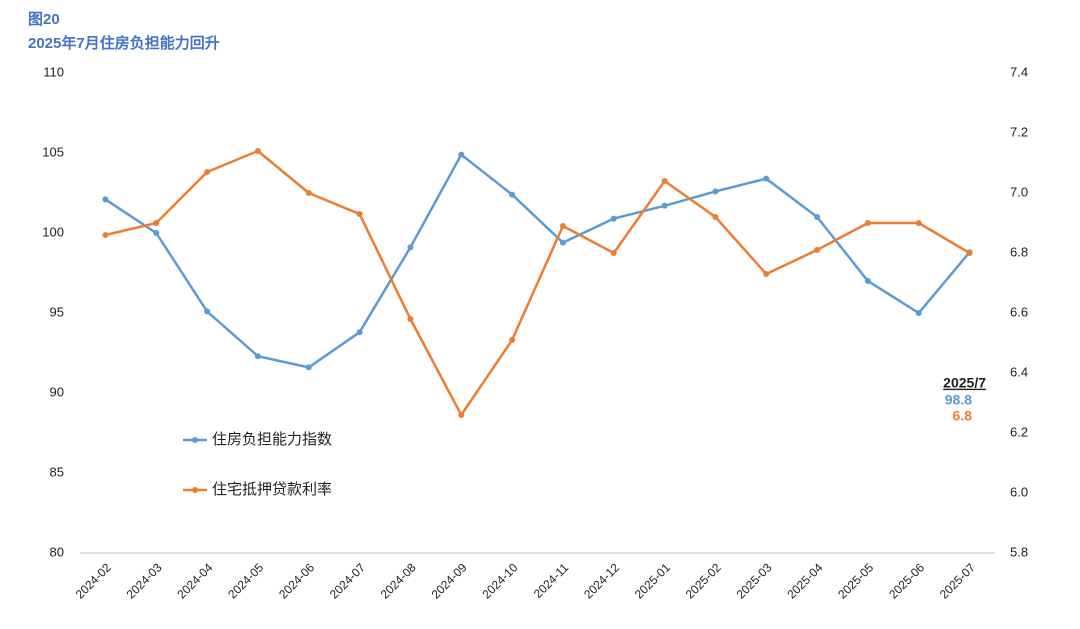  I want to click on y-tick-label: 110, so click(53, 71).